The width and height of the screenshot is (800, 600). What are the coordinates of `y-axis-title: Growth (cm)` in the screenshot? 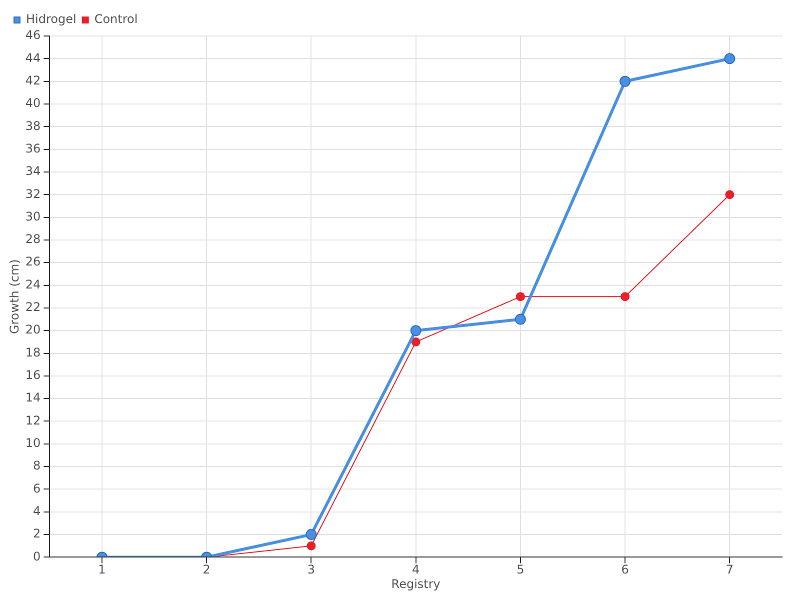 It's located at (14, 296).